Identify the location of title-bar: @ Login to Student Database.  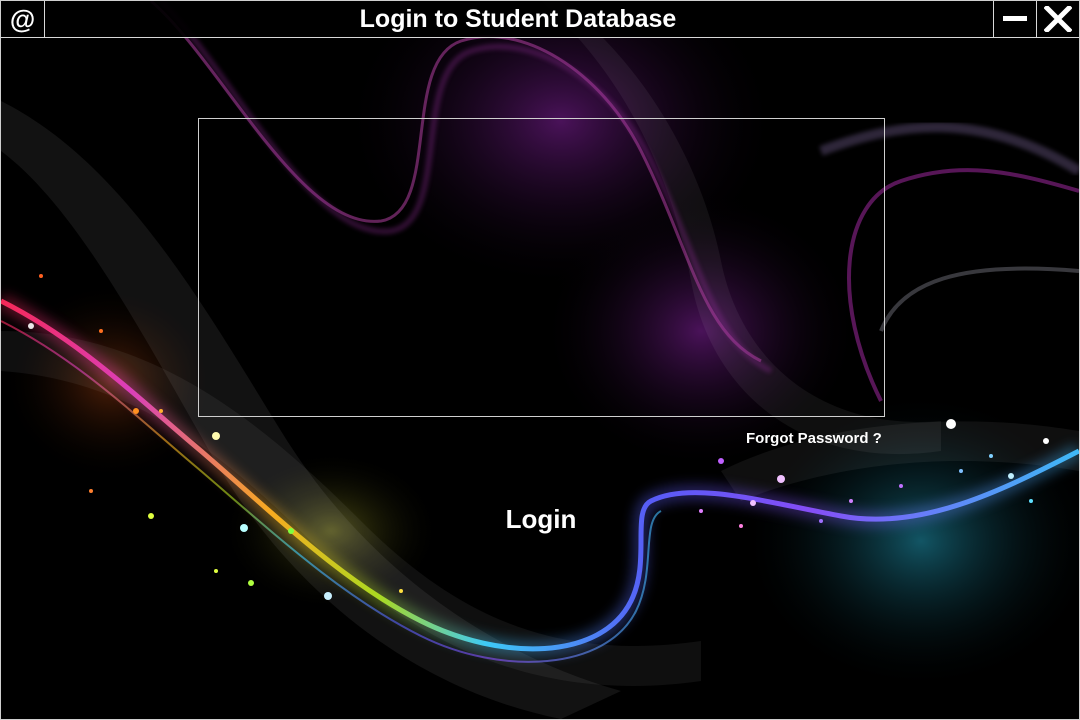
(540, 19).